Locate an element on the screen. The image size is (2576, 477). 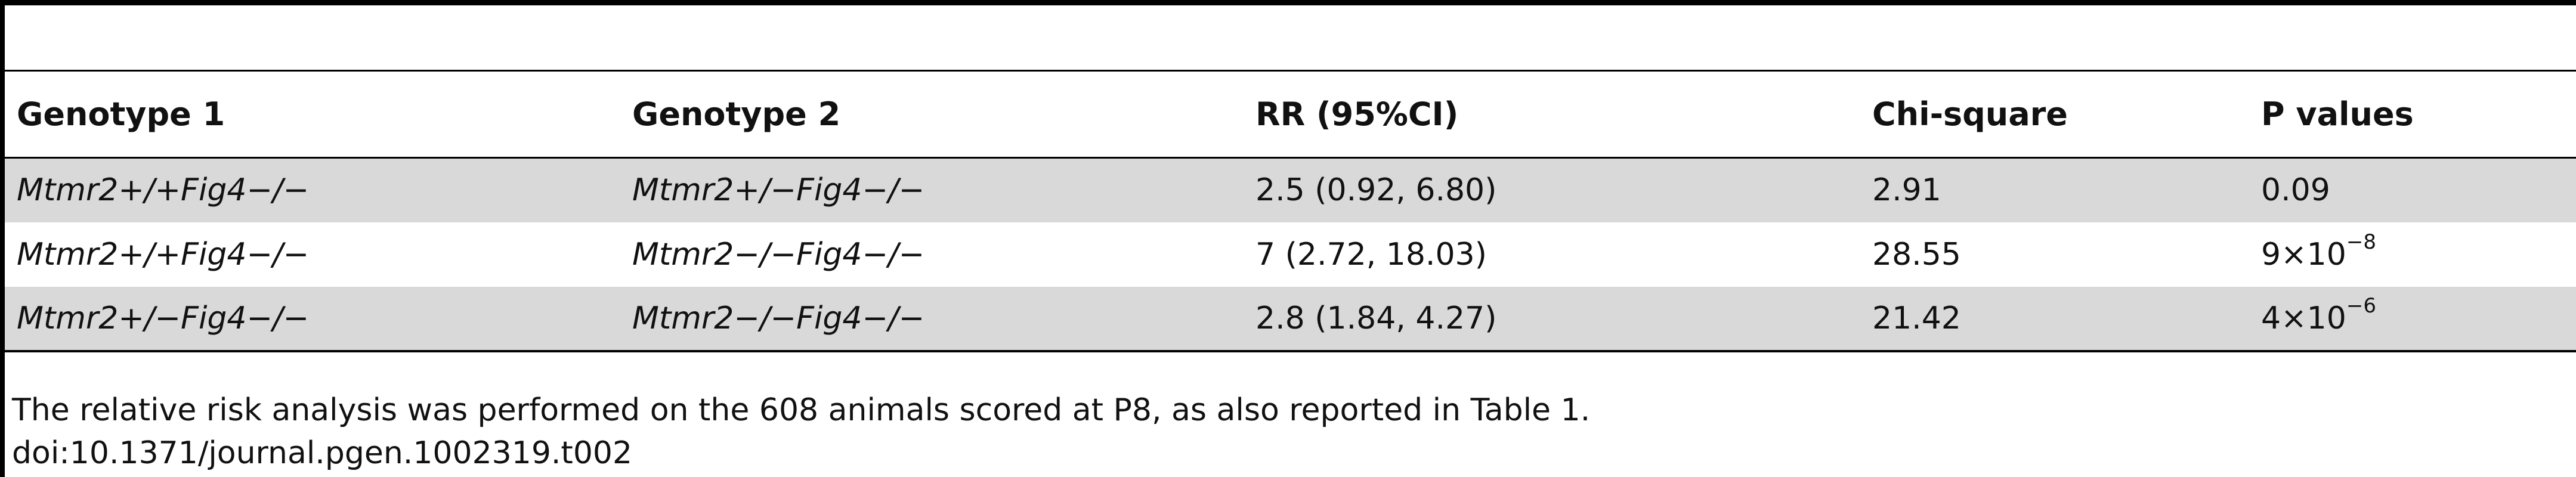
header-rr: RR (95%CI) is located at coordinates (1552, 114).